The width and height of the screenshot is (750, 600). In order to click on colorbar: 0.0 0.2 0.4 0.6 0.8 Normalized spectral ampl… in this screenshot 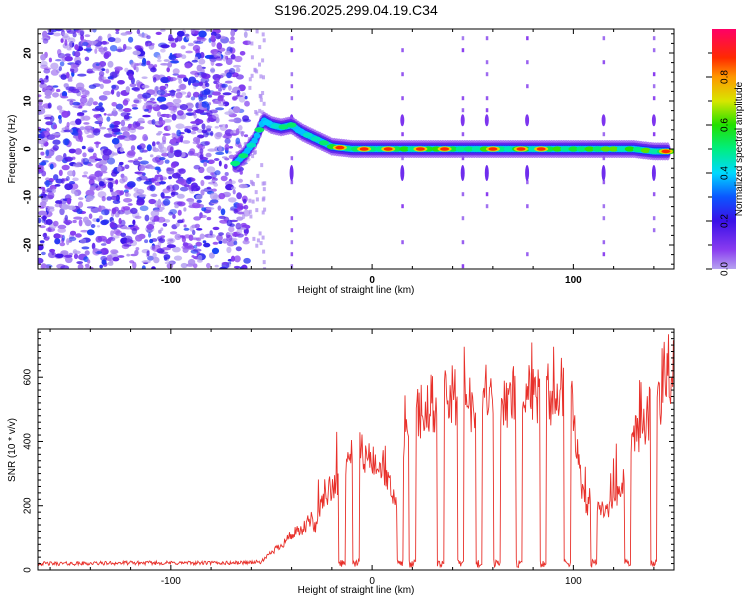, I will do `click(725, 152)`.